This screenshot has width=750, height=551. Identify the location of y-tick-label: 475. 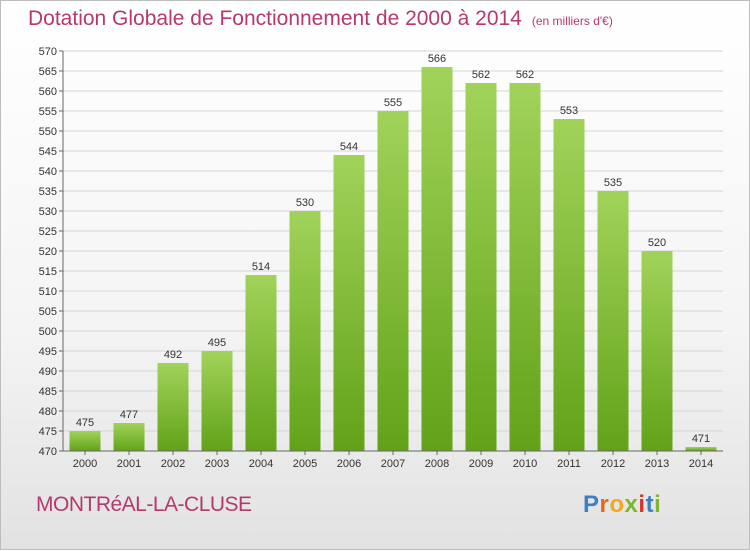
(48, 432).